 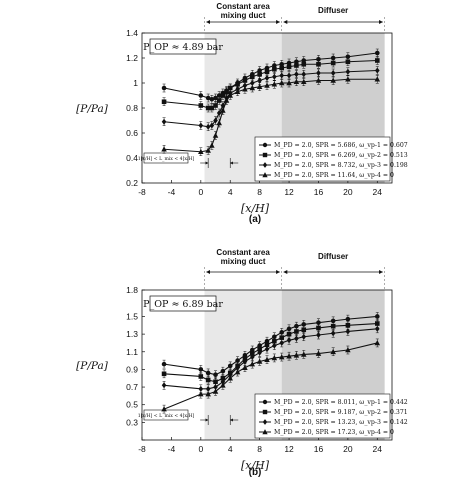 I want to click on legend-entry: M_PD = 2.0, SPR = 8.011, ω_vp-1 = 0.442, so click(x=341, y=402).